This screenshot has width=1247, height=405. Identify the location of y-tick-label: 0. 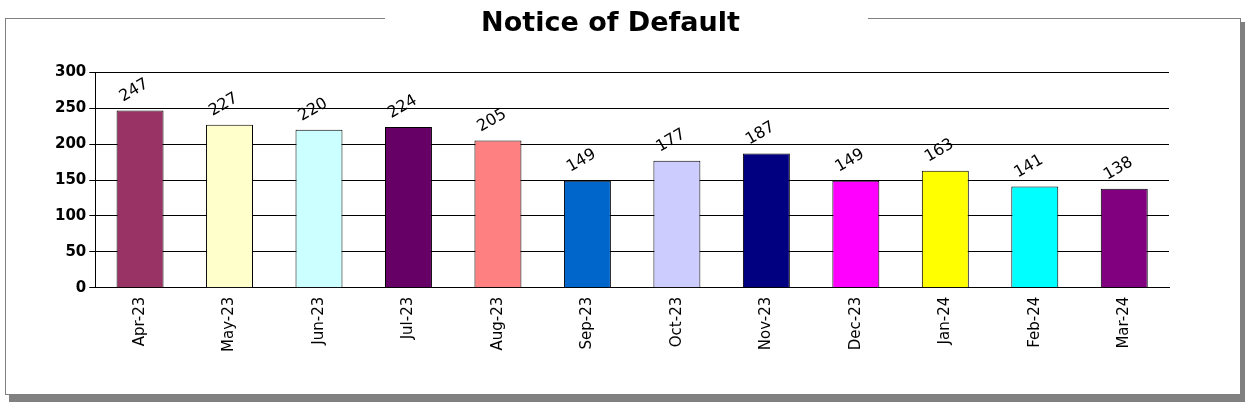
(81, 286).